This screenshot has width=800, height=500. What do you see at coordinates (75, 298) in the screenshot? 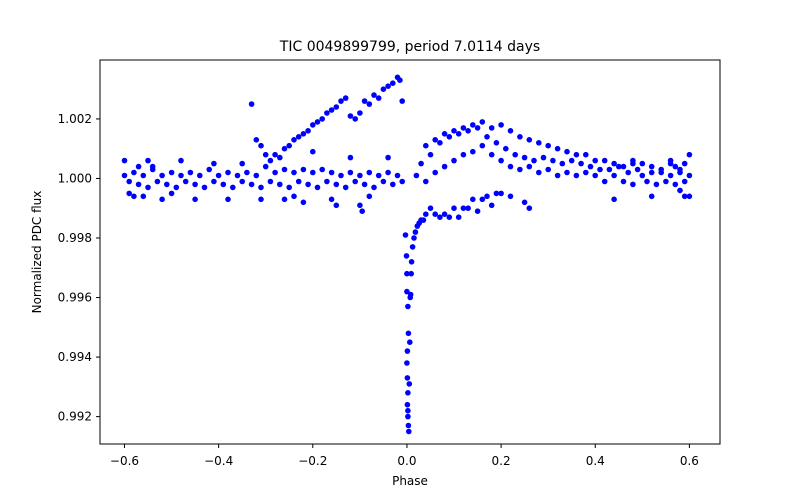
I see `y-tick-label: 0.996` at bounding box center [75, 298].